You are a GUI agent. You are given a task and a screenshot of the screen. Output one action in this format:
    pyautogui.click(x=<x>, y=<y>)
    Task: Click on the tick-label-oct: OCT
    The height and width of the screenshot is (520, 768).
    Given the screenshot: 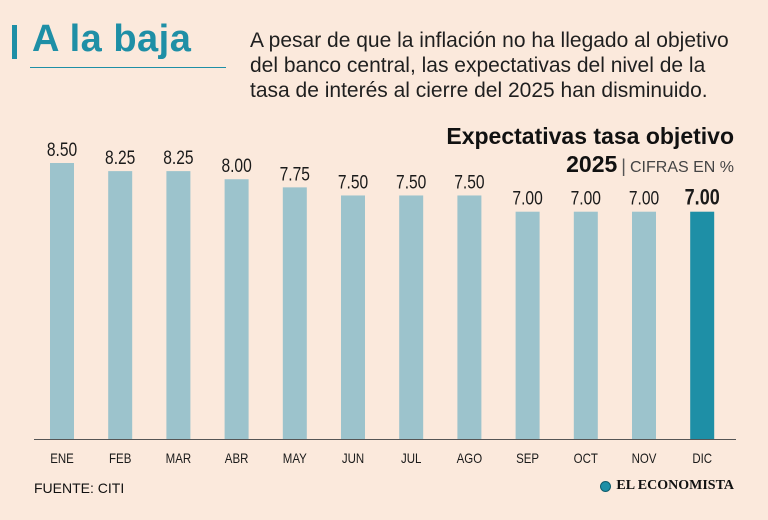 What is the action you would take?
    pyautogui.click(x=586, y=458)
    